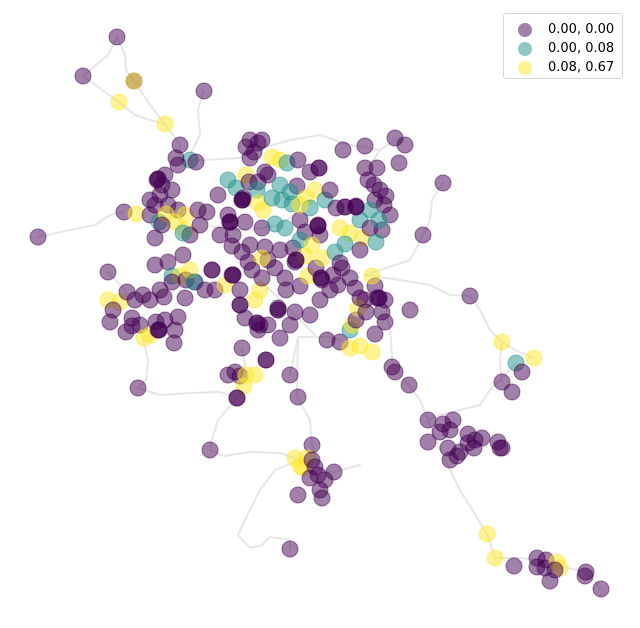 The width and height of the screenshot is (640, 628). What do you see at coordinates (581, 29) in the screenshot?
I see `legend-label: 0.00, 0.00` at bounding box center [581, 29].